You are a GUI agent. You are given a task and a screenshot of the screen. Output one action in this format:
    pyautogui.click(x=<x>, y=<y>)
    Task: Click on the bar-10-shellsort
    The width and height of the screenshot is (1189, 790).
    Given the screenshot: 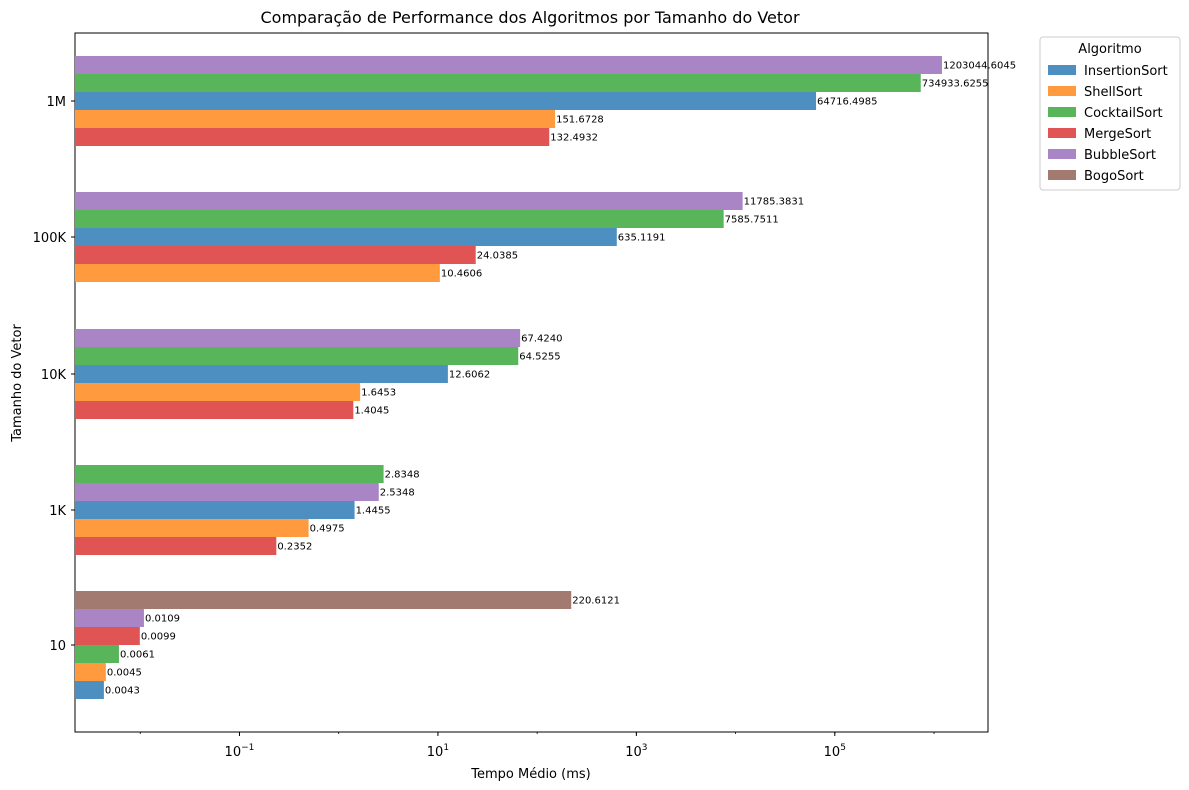 What is the action you would take?
    pyautogui.click(x=90, y=672)
    